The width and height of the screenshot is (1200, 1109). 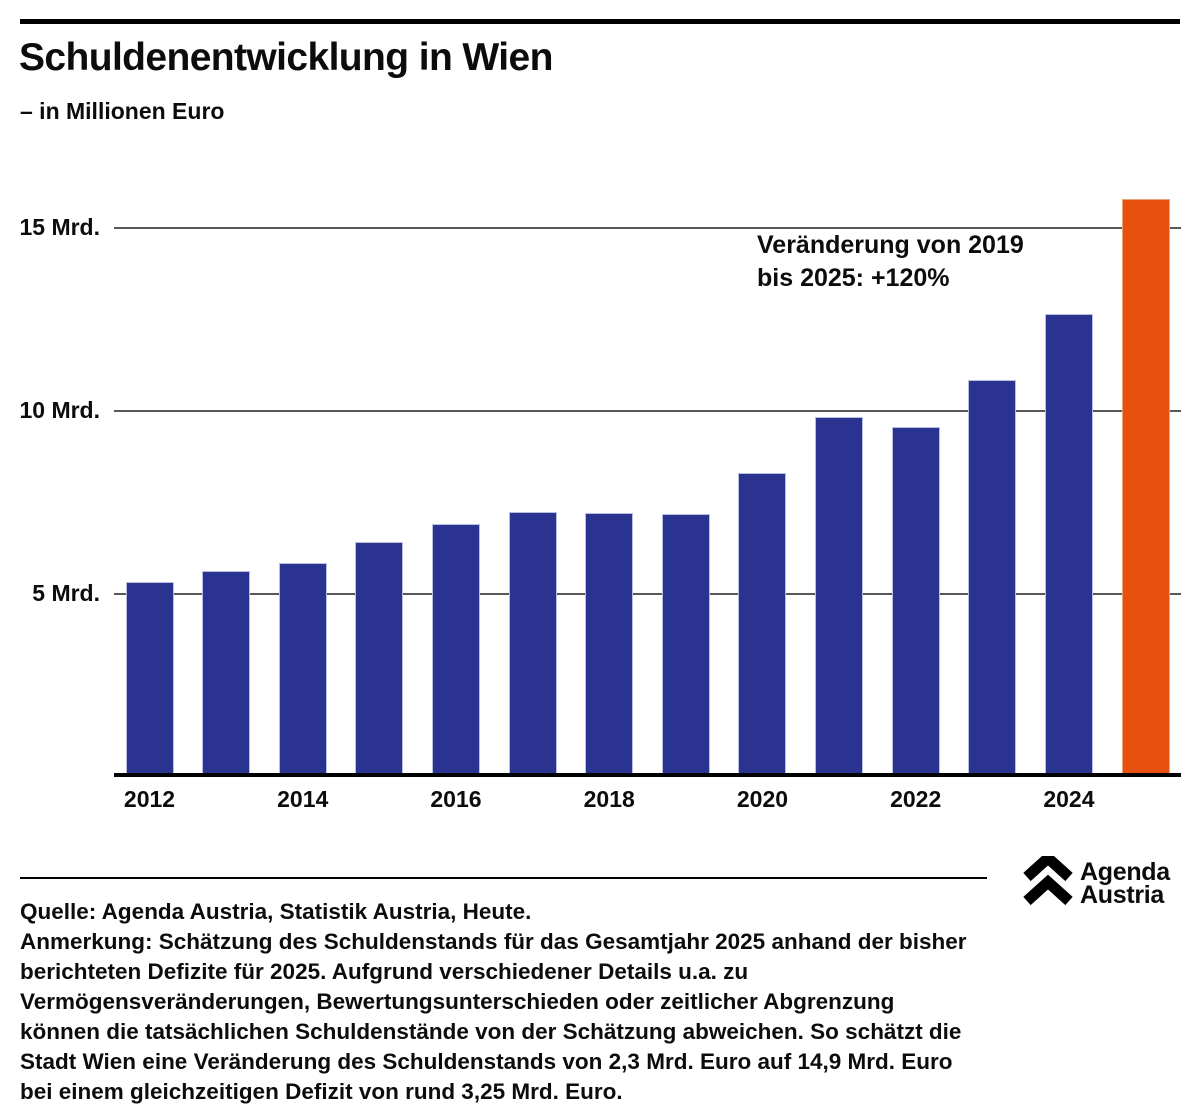 I want to click on logo-text: Agenda Austria, so click(x=1125, y=882).